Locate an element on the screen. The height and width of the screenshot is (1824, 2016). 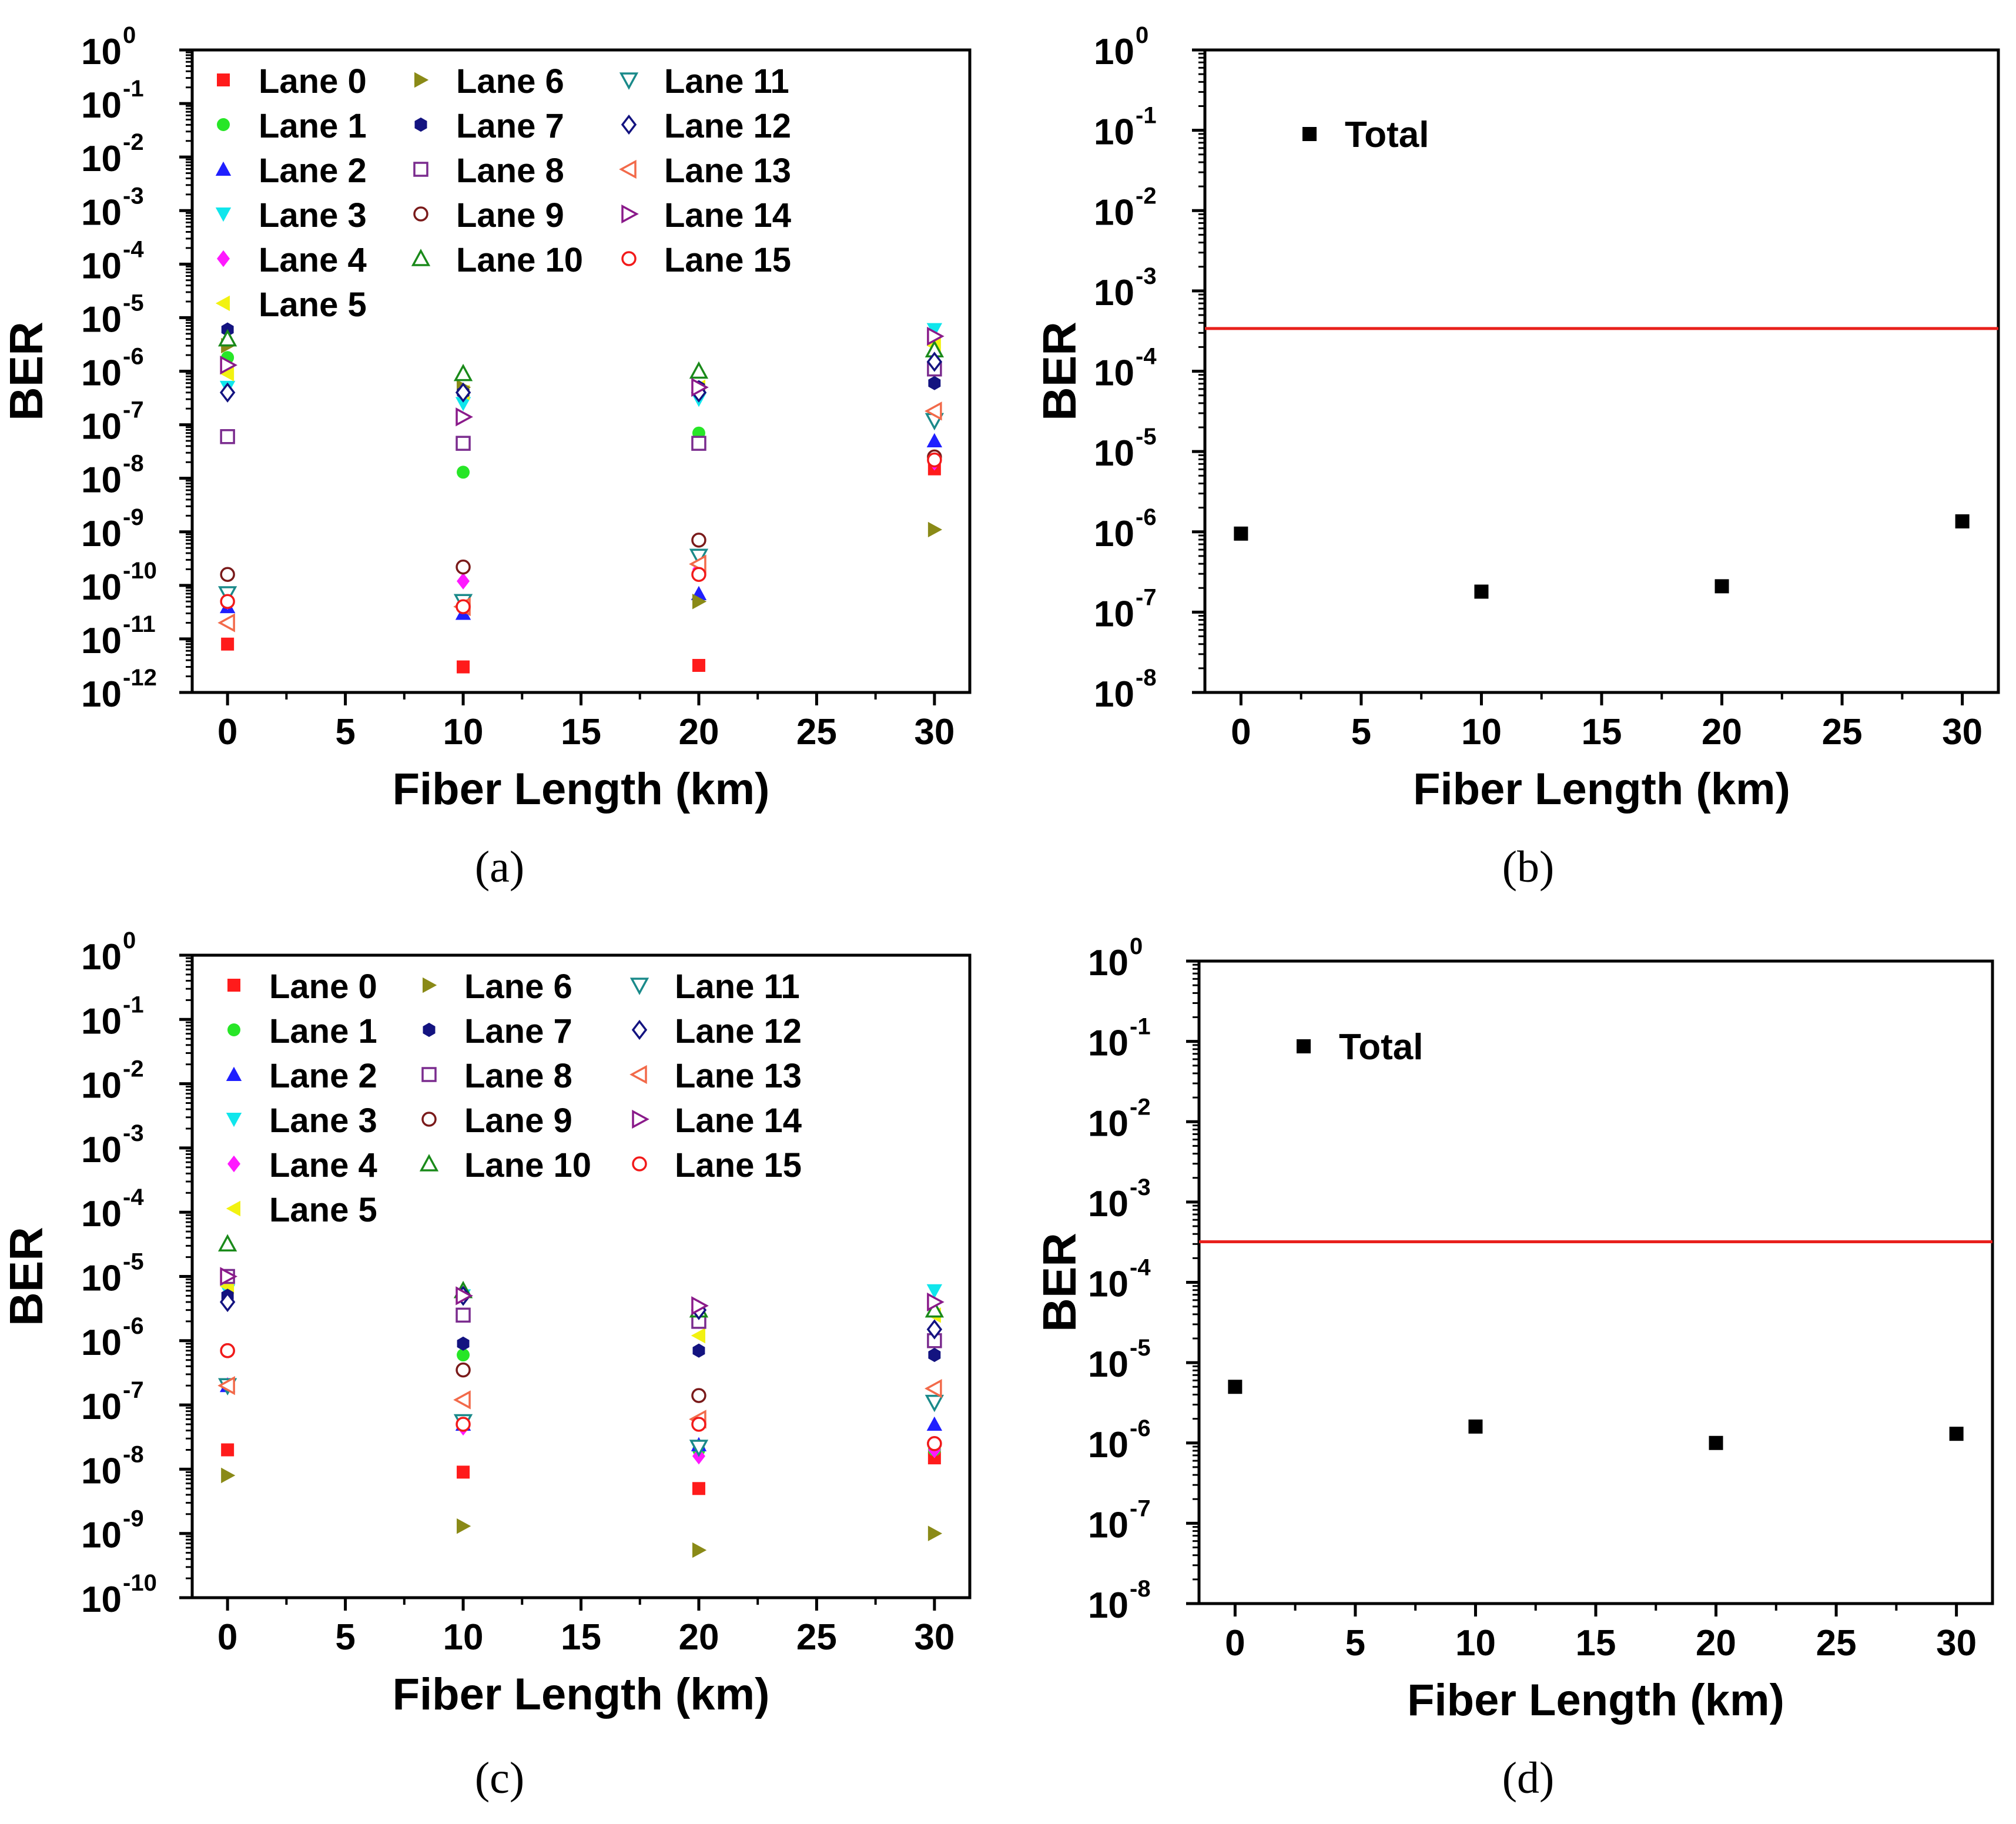
x-tick-label: 30 is located at coordinates (934, 732).